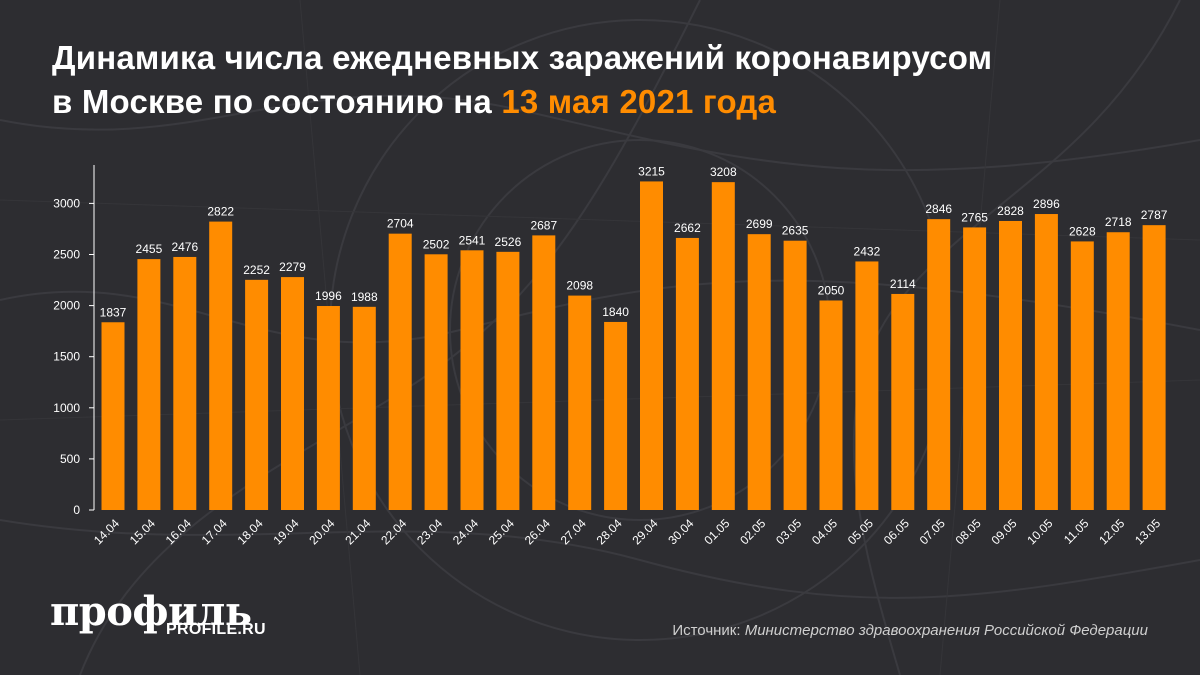 This screenshot has height=675, width=1200. I want to click on x-tick-label: 20.04, so click(321, 531).